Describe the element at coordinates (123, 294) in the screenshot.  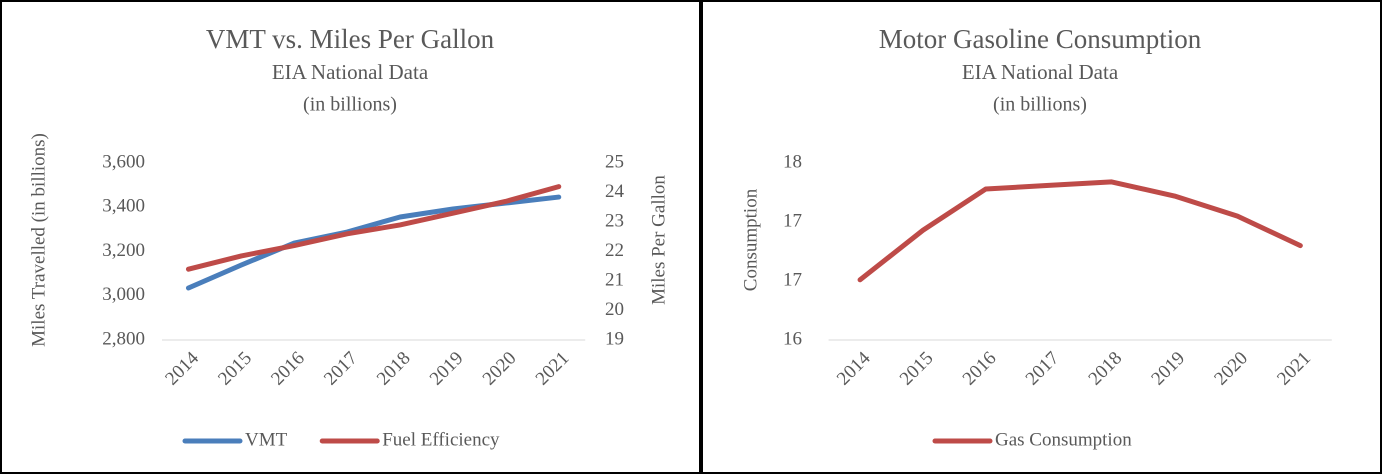
I see `y-tick-label: 3,000` at that location.